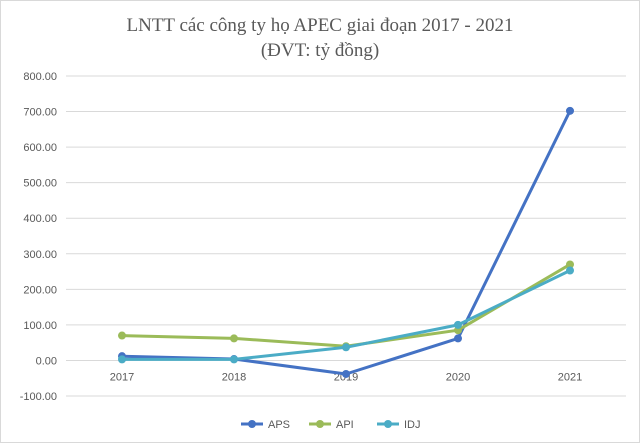  What do you see at coordinates (234, 377) in the screenshot?
I see `x-tick-label: 2018` at bounding box center [234, 377].